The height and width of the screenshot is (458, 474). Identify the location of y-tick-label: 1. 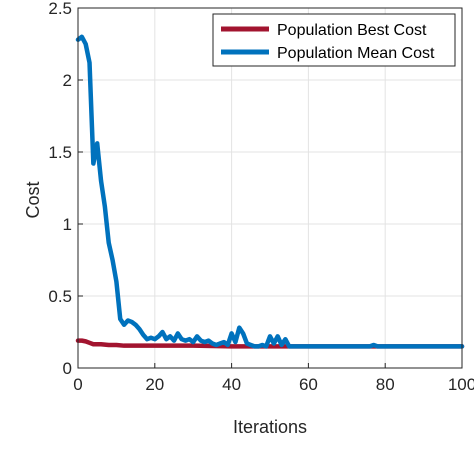
(67, 224).